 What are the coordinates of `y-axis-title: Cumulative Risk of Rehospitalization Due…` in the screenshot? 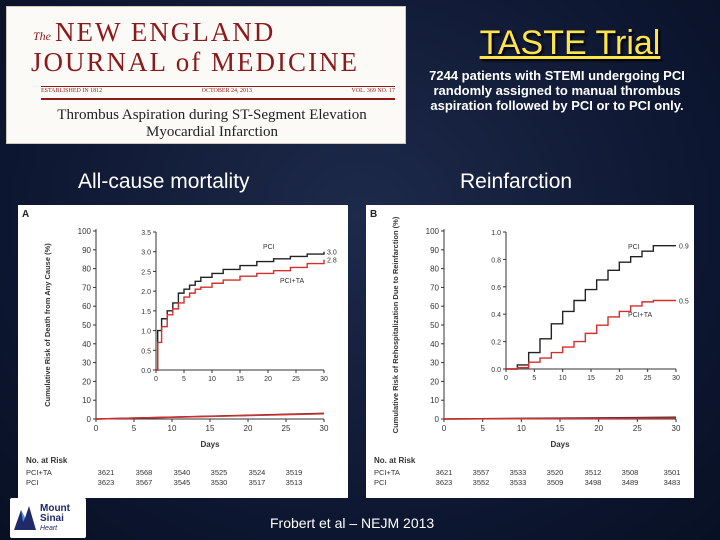 It's located at (395, 324).